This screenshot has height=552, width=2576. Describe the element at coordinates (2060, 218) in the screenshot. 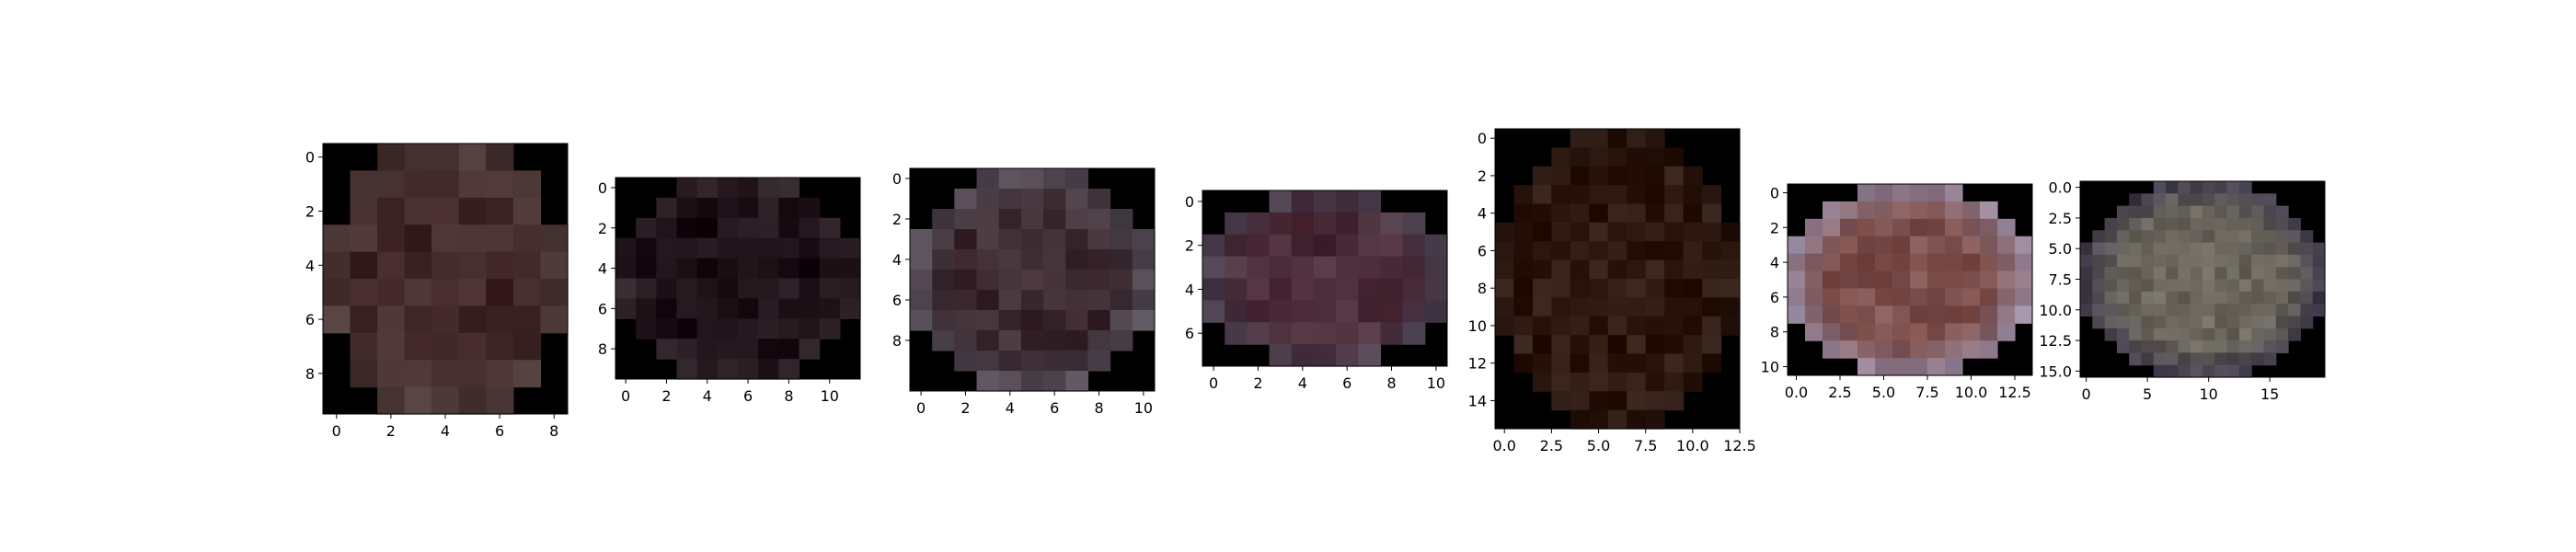

I see `y-tick-label: 2.5` at that location.